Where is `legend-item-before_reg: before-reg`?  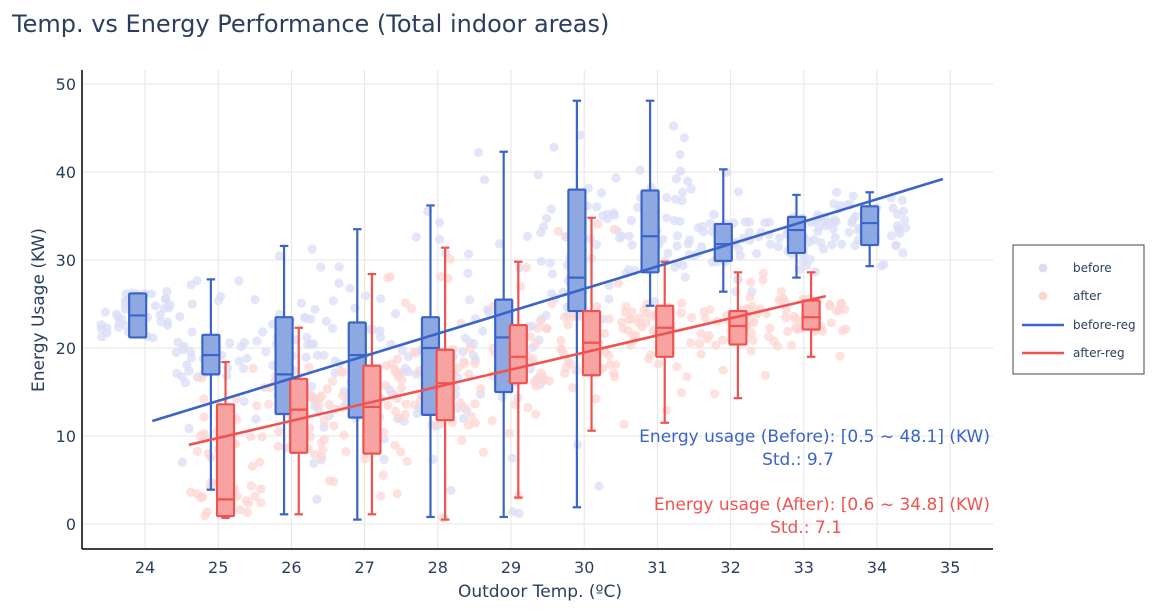
legend-item-before_reg: before-reg is located at coordinates (1079, 325).